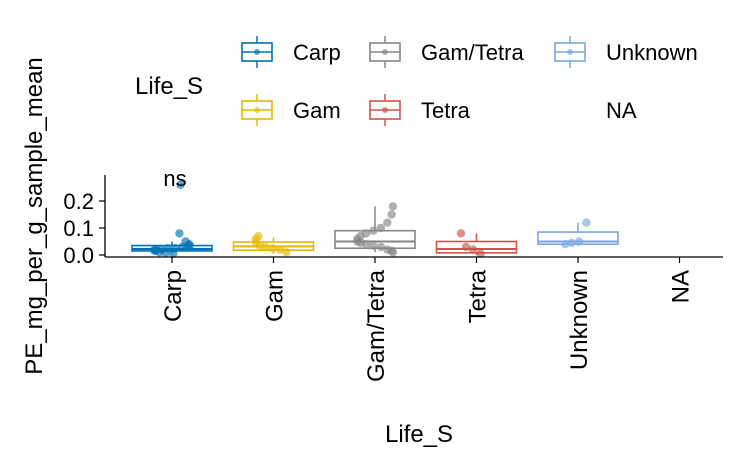 This screenshot has height=463, width=750. What do you see at coordinates (78, 201) in the screenshot?
I see `y-tick-label: 0.2` at bounding box center [78, 201].